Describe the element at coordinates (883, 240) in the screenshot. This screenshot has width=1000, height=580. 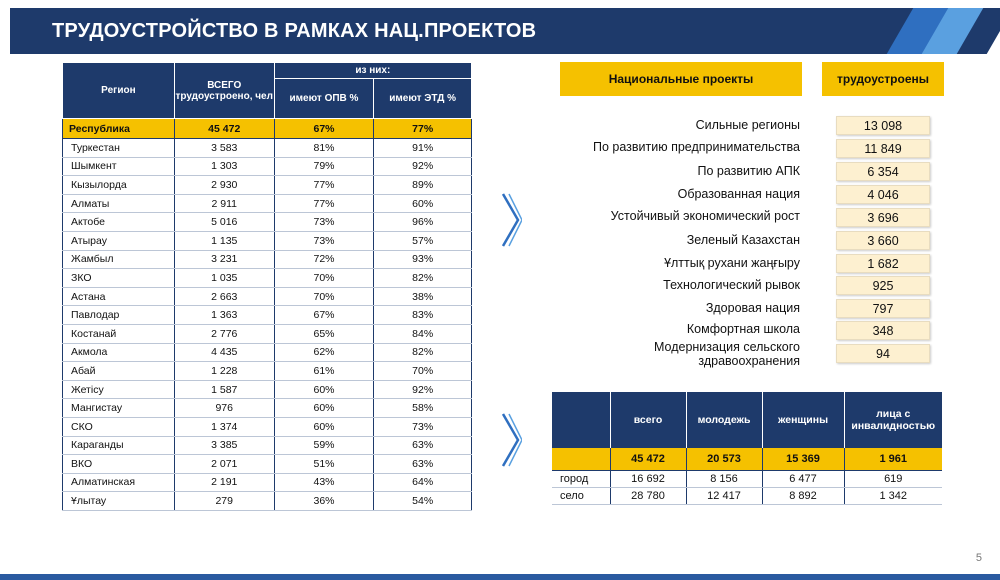
I see `project-value: 3 660` at that location.